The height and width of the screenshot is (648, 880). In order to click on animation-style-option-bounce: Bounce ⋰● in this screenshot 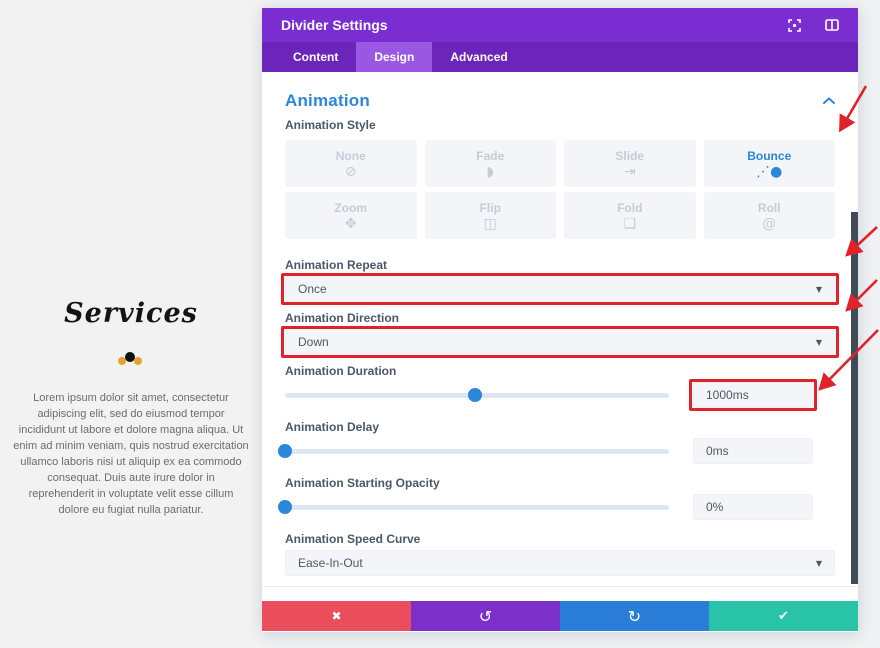, I will do `click(769, 163)`.